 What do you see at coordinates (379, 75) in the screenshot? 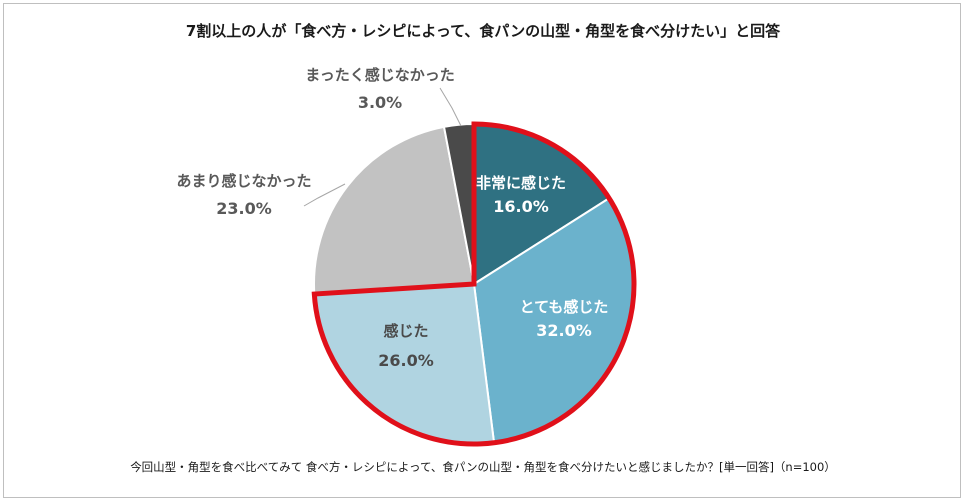
I see `slice-not-at-all-label: まったく感じなかった` at bounding box center [379, 75].